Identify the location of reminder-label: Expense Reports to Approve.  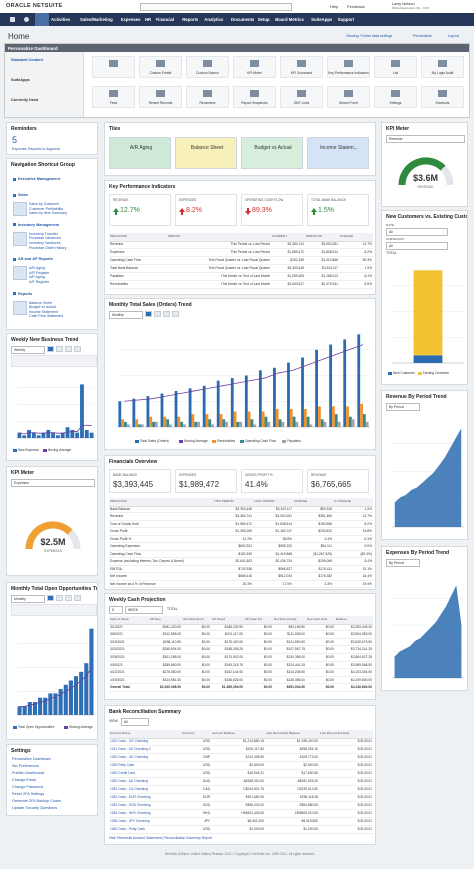
(36, 149).